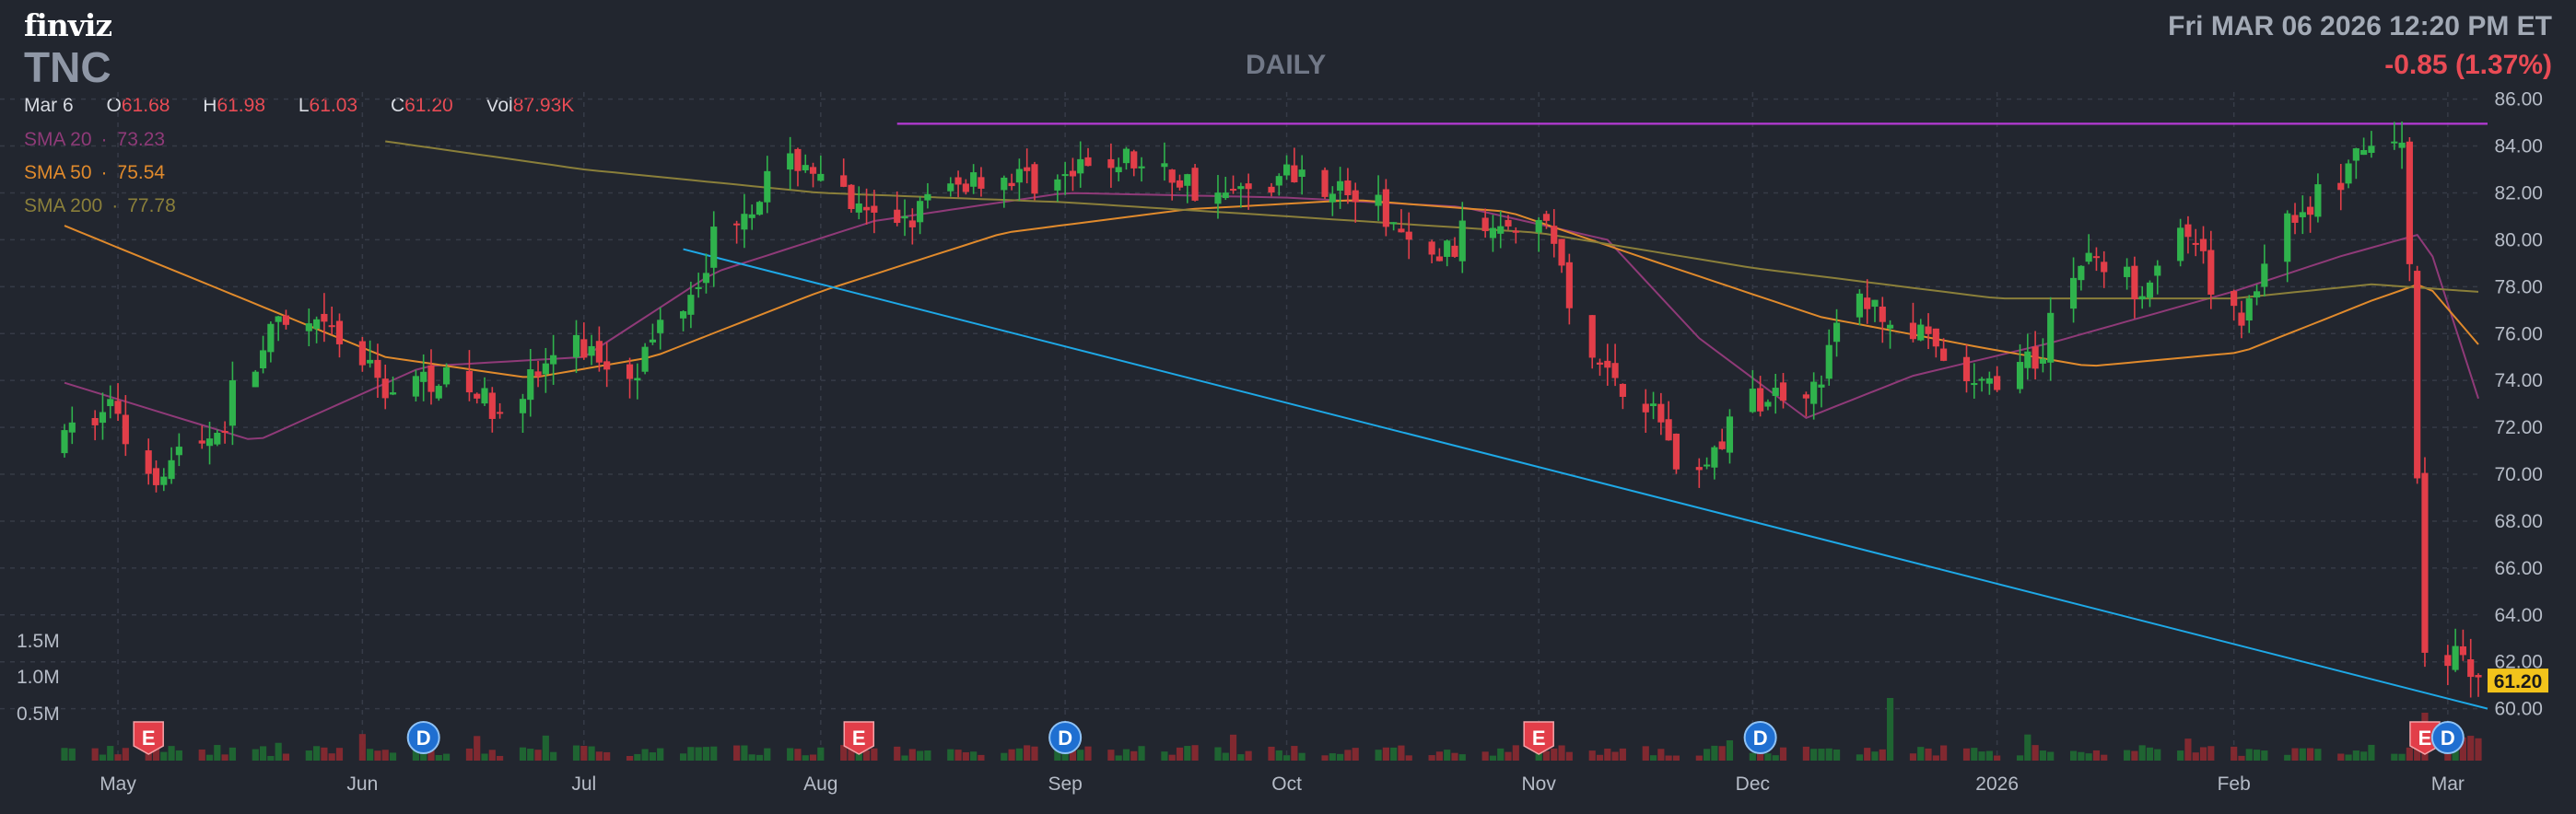  Describe the element at coordinates (543, 105) in the screenshot. I see `volume-value: 87.93K` at that location.